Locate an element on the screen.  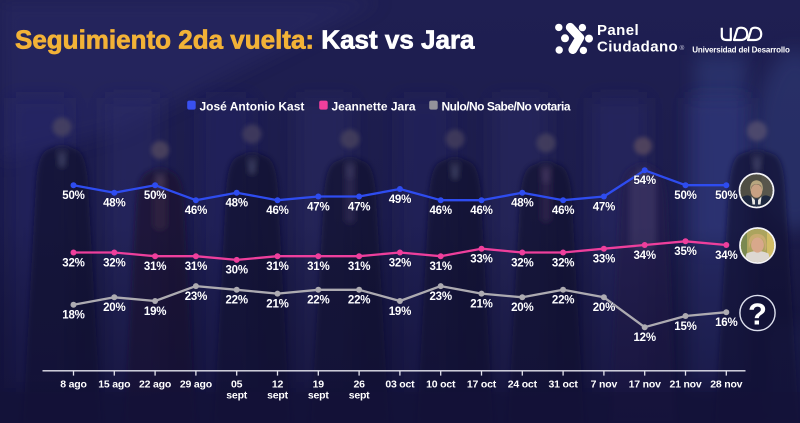
svg-text: 31 oct is located at coordinates (564, 385).